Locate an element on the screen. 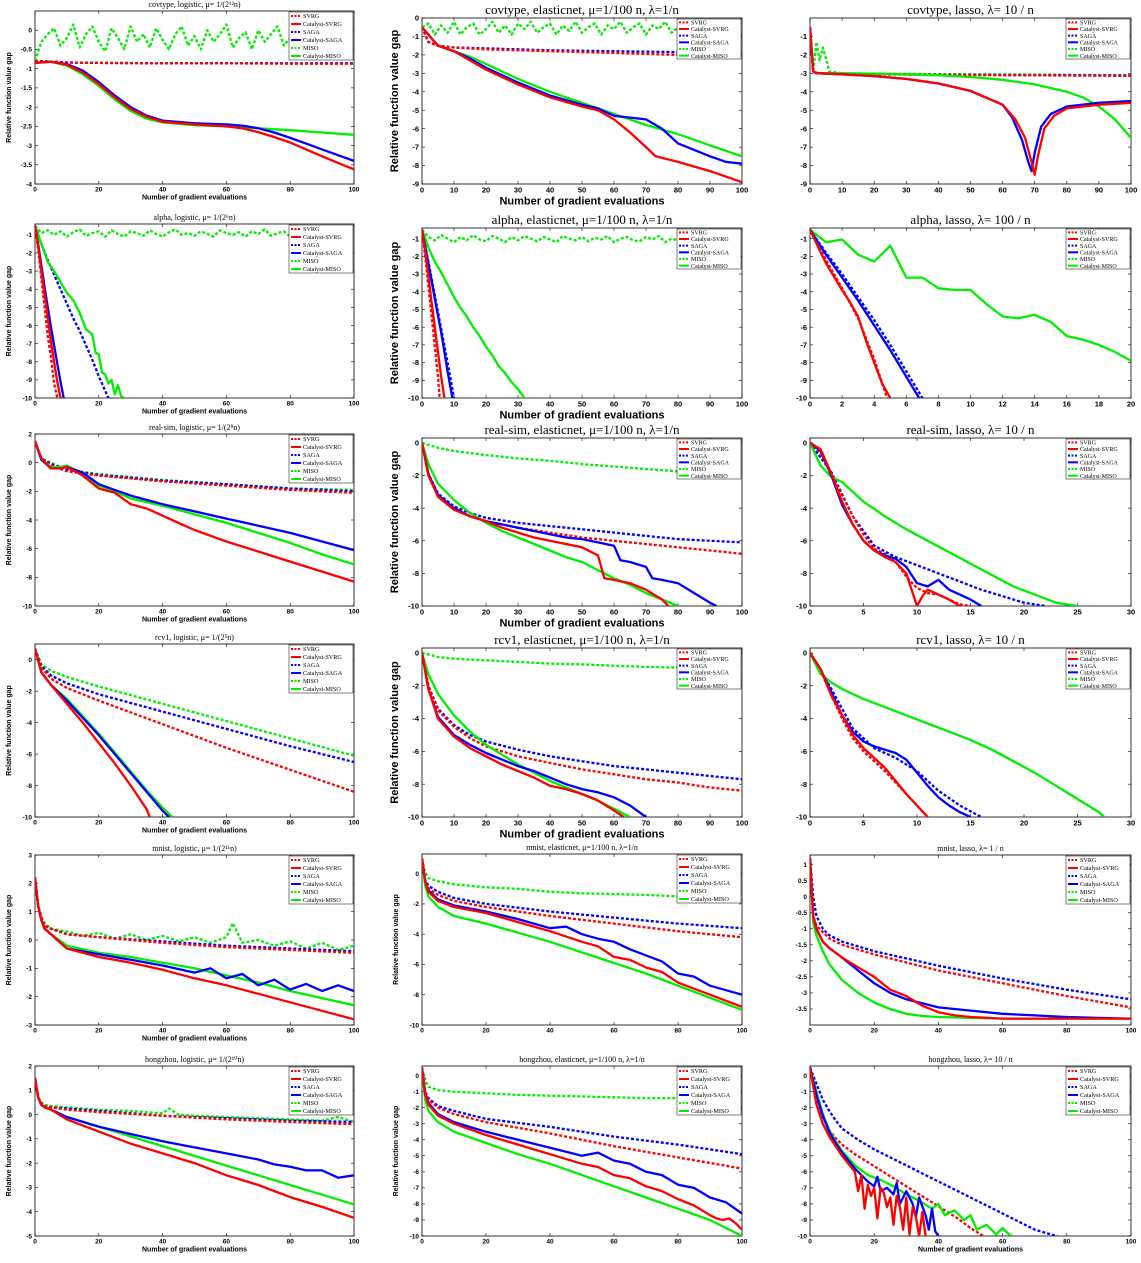 This screenshot has height=1263, width=1141. x-tick-label: 2 is located at coordinates (842, 404).